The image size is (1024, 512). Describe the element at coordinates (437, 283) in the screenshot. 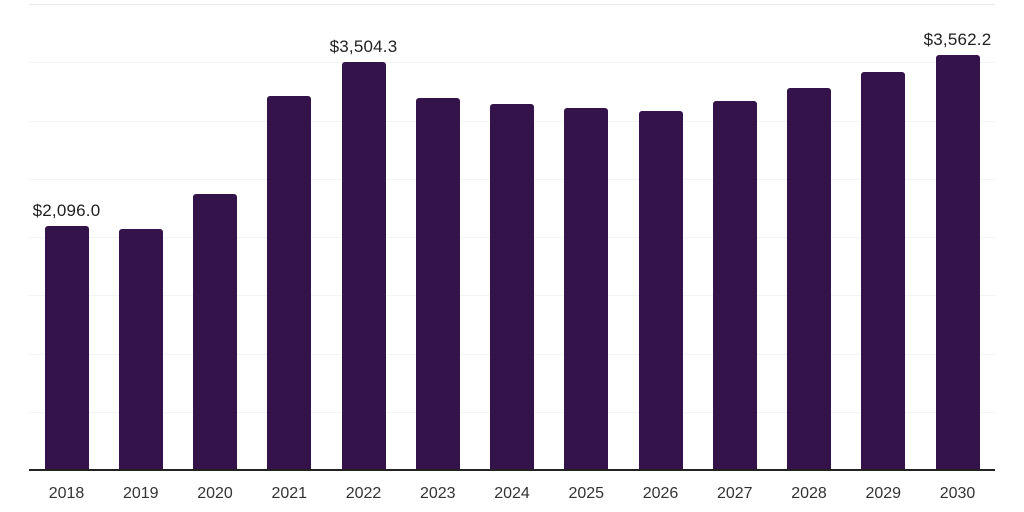

I see `bar-2023` at that location.